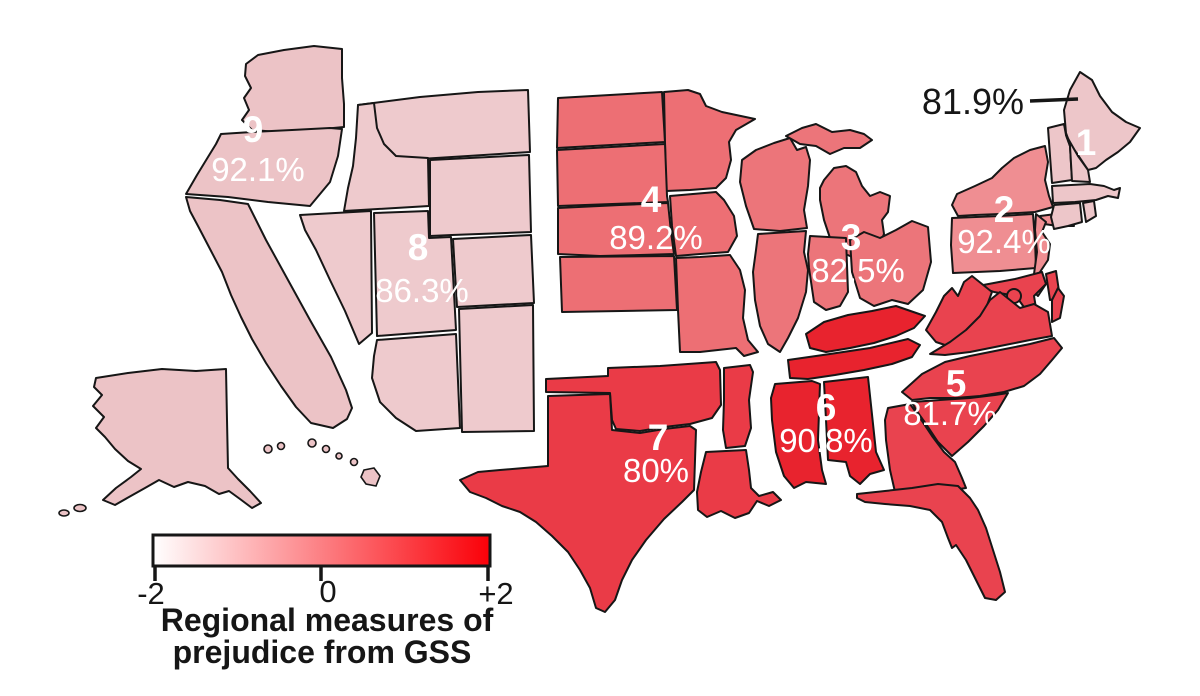  Describe the element at coordinates (253, 129) in the screenshot. I see `region-9-number: 9` at that location.